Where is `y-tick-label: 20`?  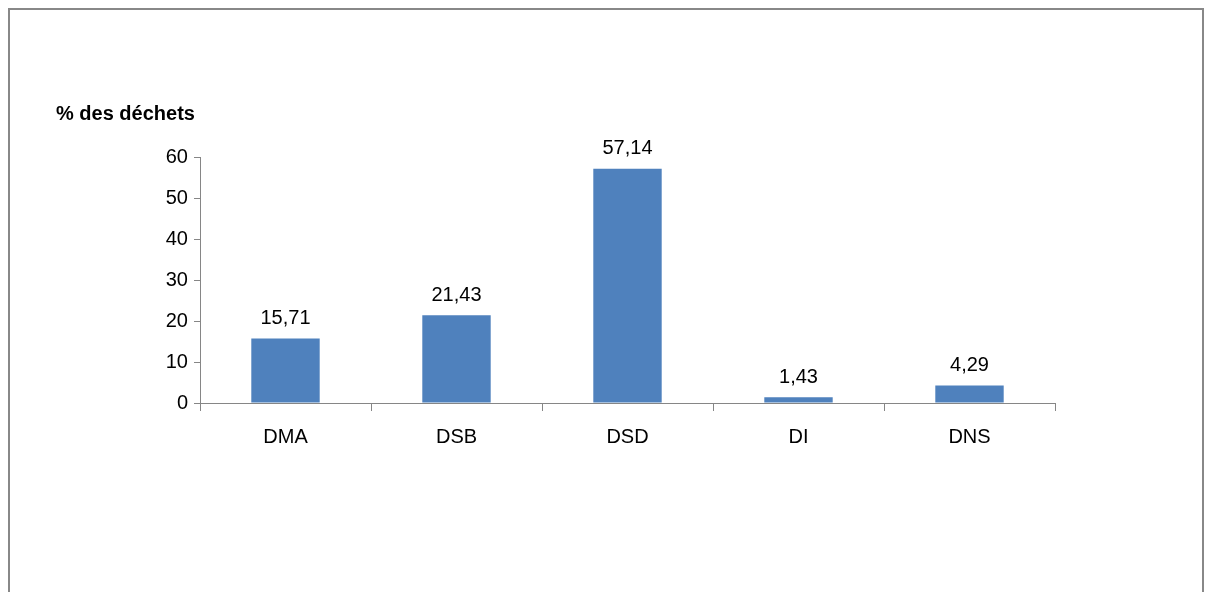
y-tick-label: 20 is located at coordinates (176, 319).